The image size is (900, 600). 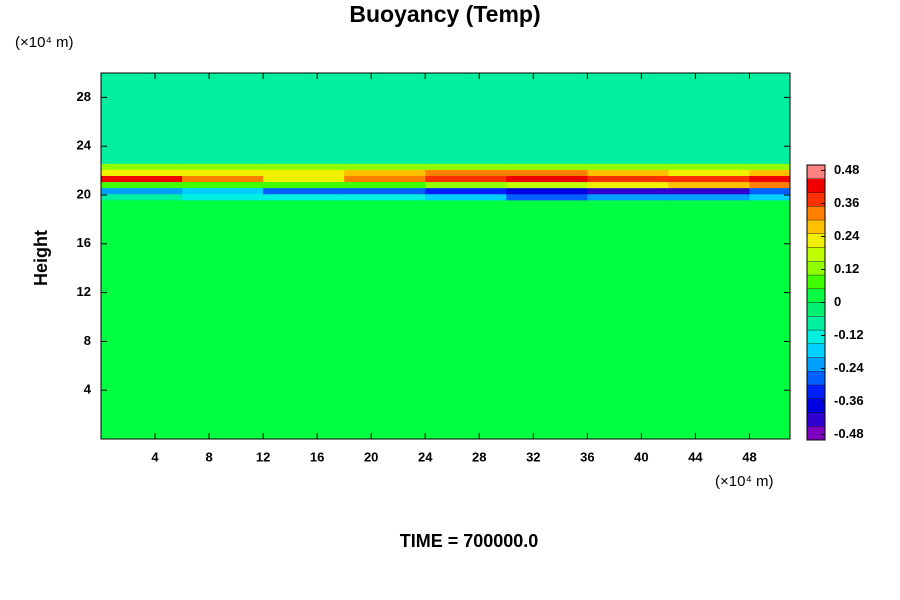 I want to click on x-tick-label: 36, so click(x=587, y=456).